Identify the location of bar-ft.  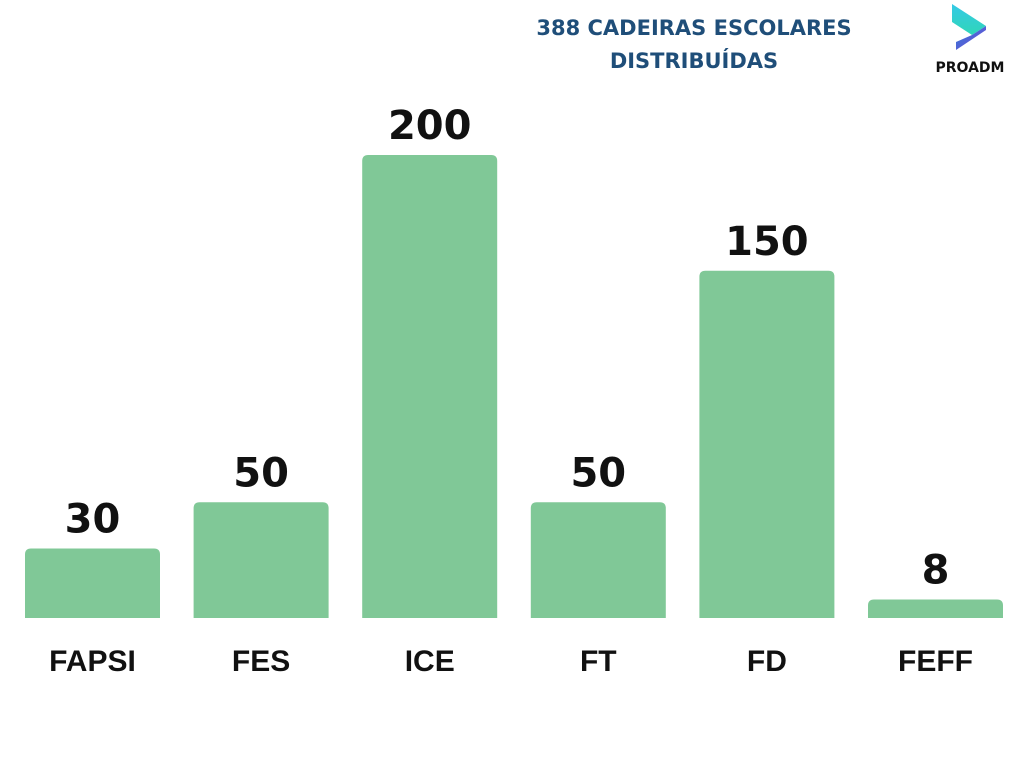
(598, 560).